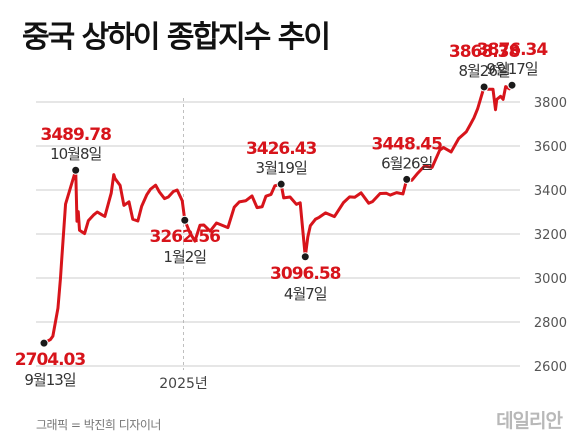  I want to click on y-tick-label: 3800, so click(550, 103).